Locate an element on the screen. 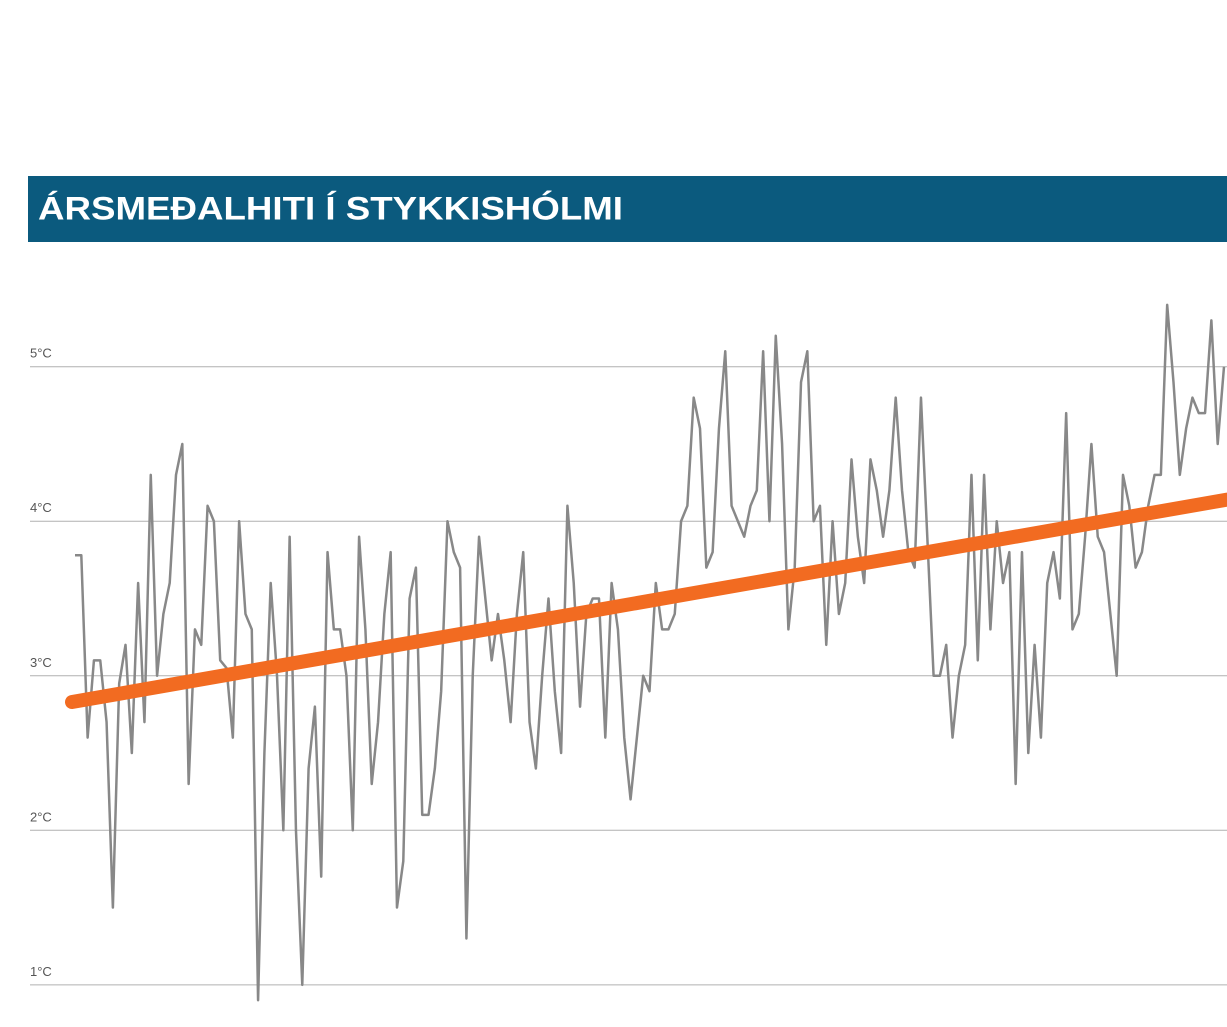 Image resolution: width=1227 pixels, height=1027 pixels. y-tick-label: 1°C is located at coordinates (41, 971).